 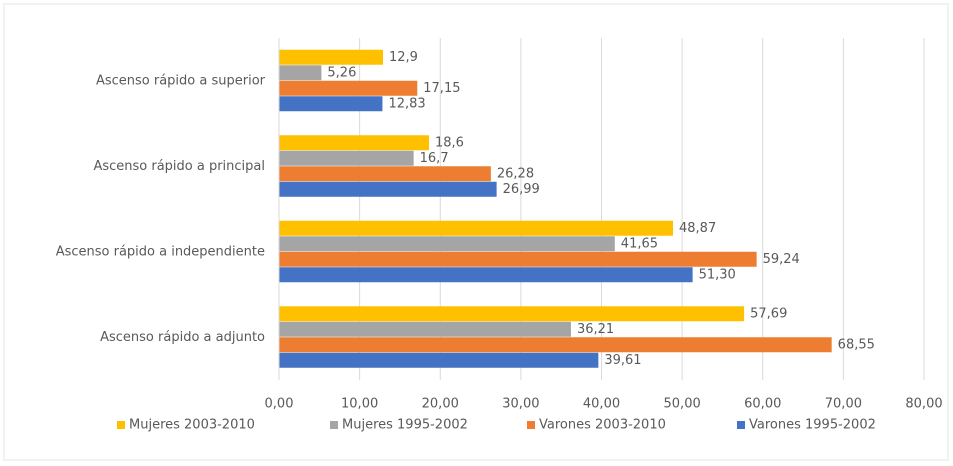 What do you see at coordinates (160, 251) in the screenshot?
I see `y-tick-label: Ascenso rápido a independiente` at bounding box center [160, 251].